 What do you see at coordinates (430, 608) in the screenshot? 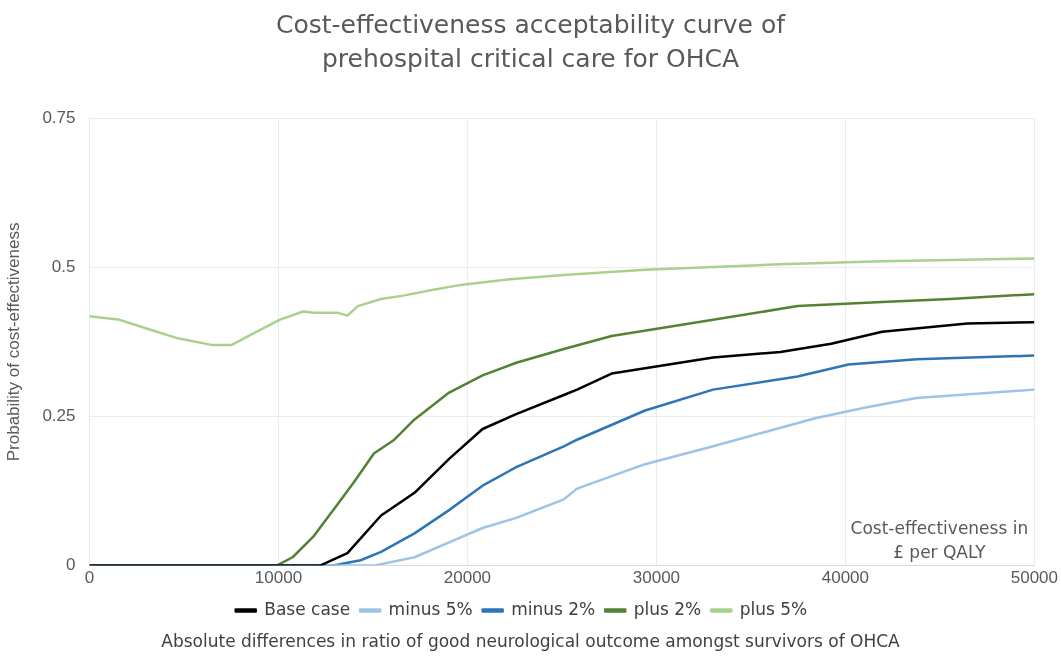
I see `legend-label: minus 5%` at bounding box center [430, 608].